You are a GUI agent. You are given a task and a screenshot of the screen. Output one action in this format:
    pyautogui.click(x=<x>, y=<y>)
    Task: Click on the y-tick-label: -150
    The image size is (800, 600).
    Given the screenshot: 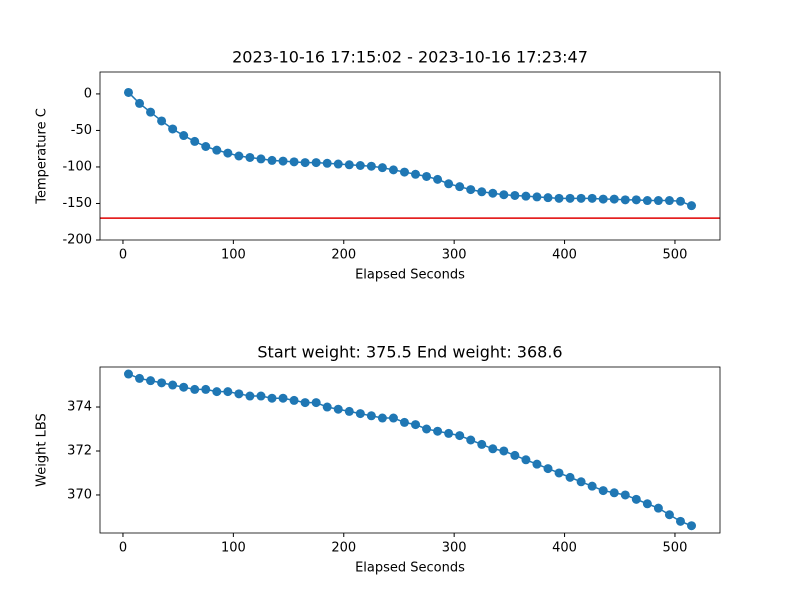 What is the action you would take?
    pyautogui.click(x=77, y=203)
    